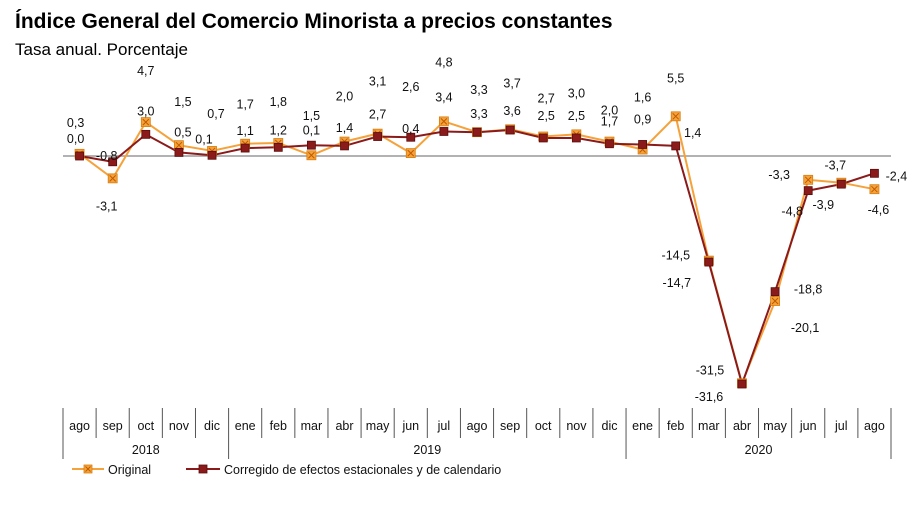  What do you see at coordinates (278, 130) in the screenshot?
I see `data-label: 1,2` at bounding box center [278, 130].